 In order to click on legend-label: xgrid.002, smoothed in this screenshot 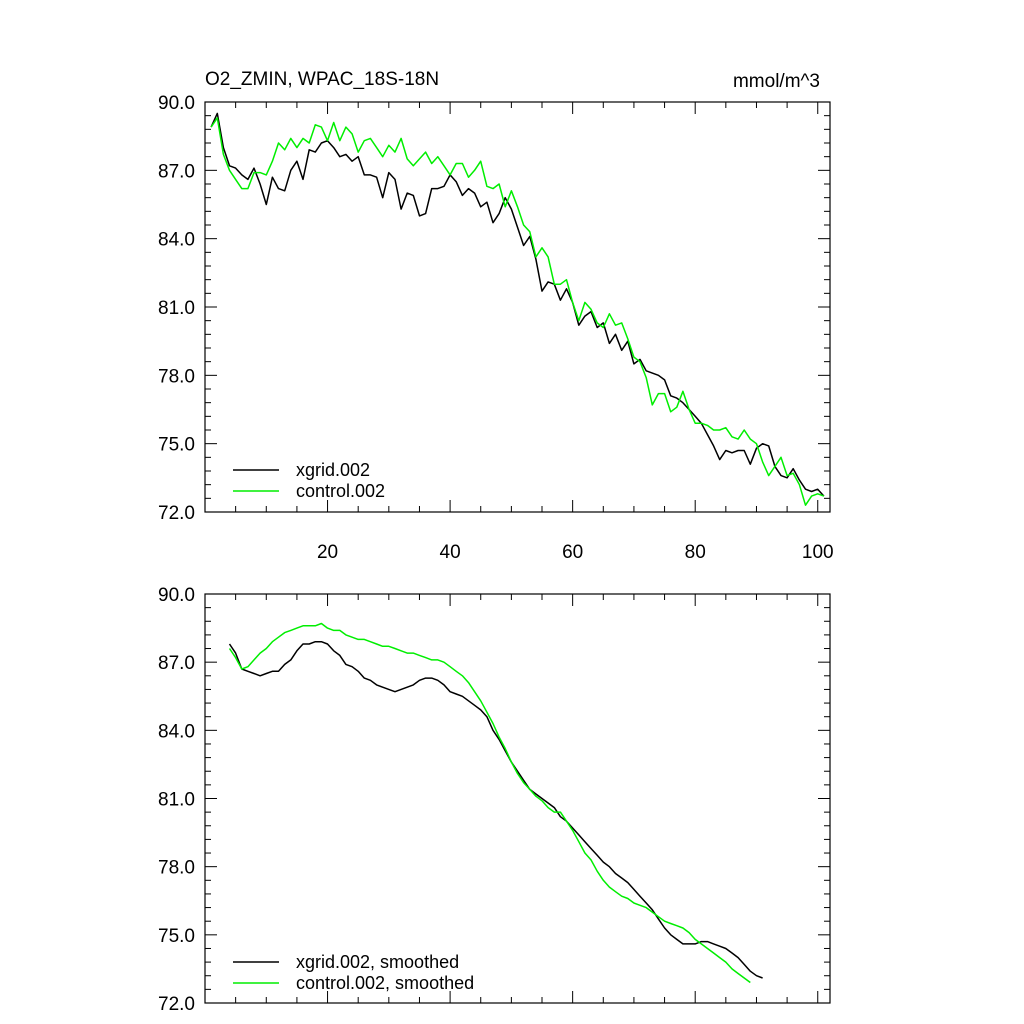, I will do `click(377, 962)`.